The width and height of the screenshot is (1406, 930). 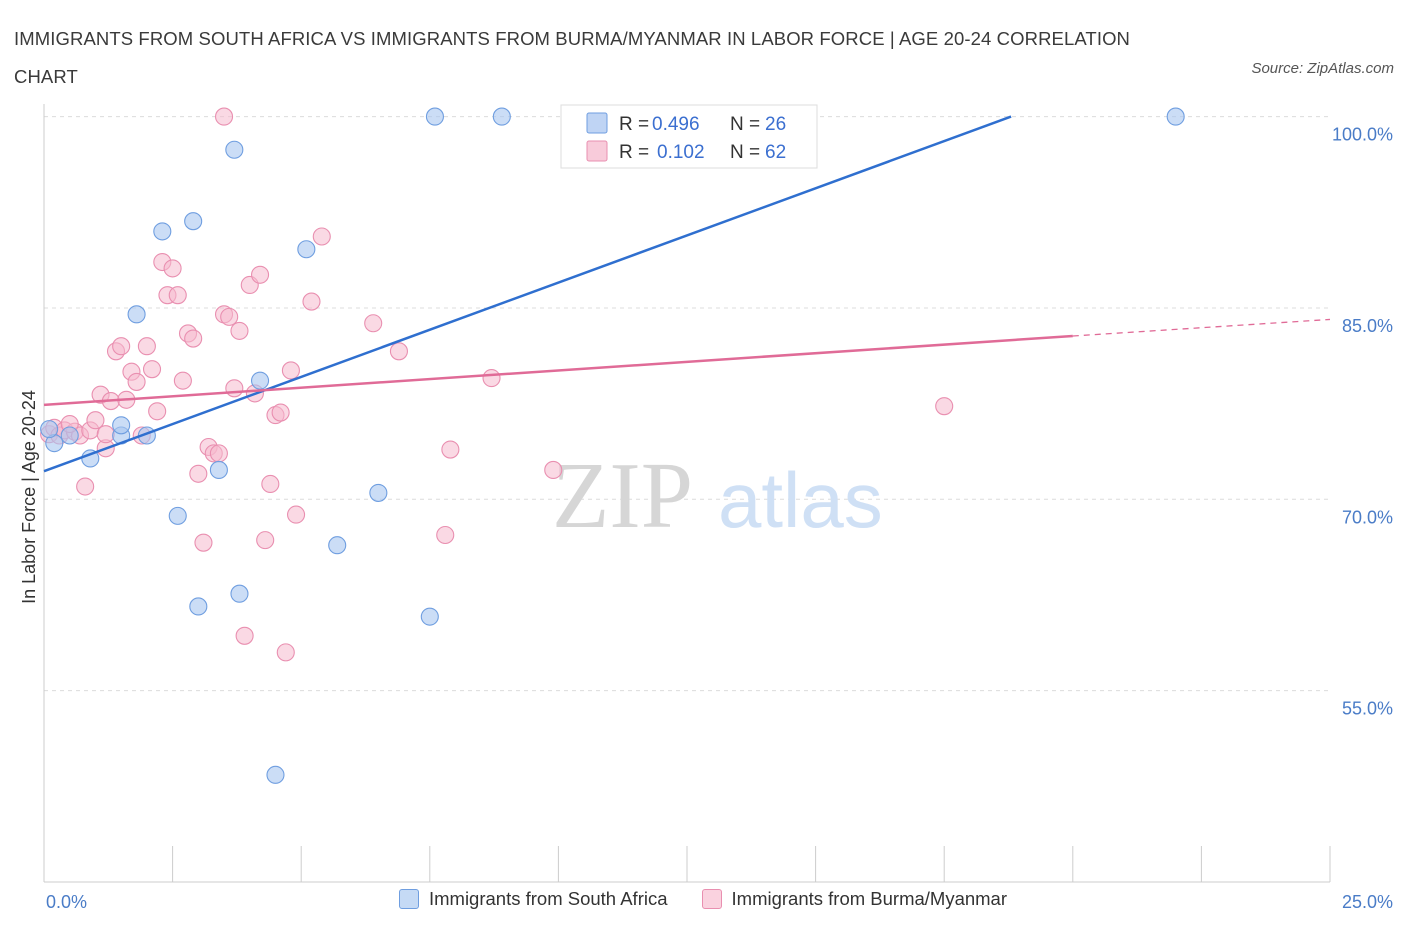 I want to click on watermark-zip: ZIP, so click(x=622, y=496).